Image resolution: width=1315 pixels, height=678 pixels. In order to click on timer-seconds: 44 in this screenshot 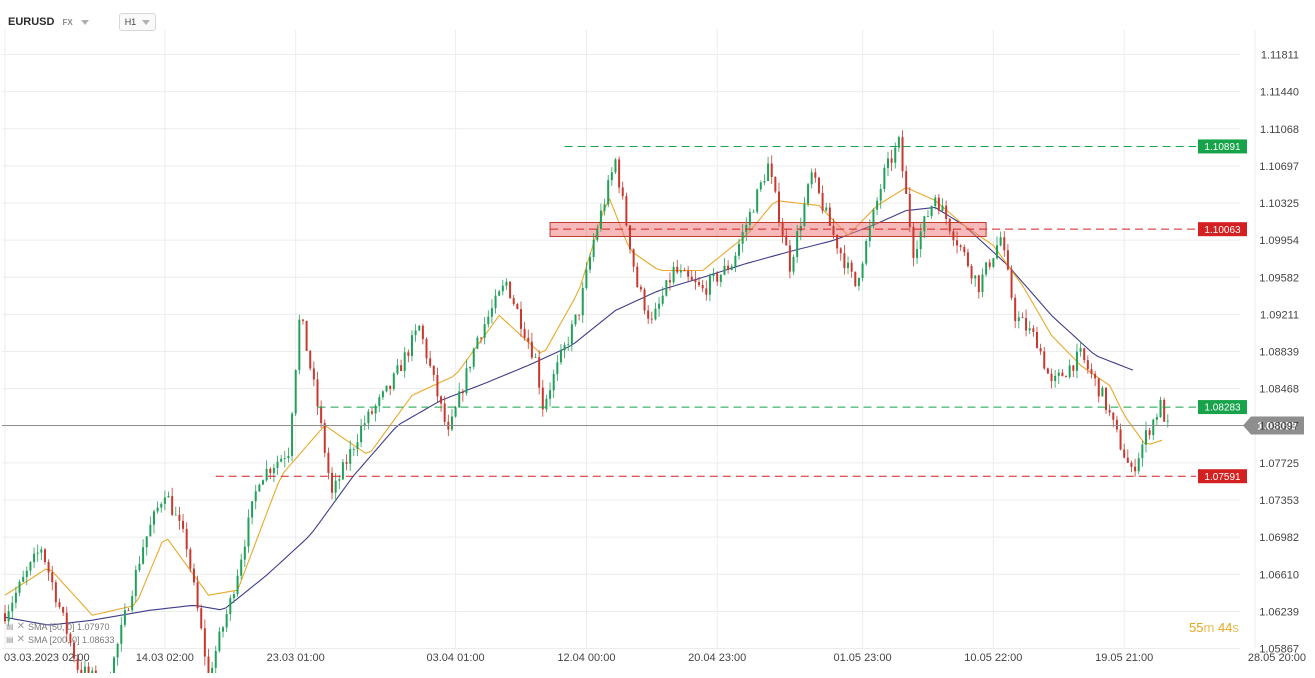, I will do `click(1225, 627)`.